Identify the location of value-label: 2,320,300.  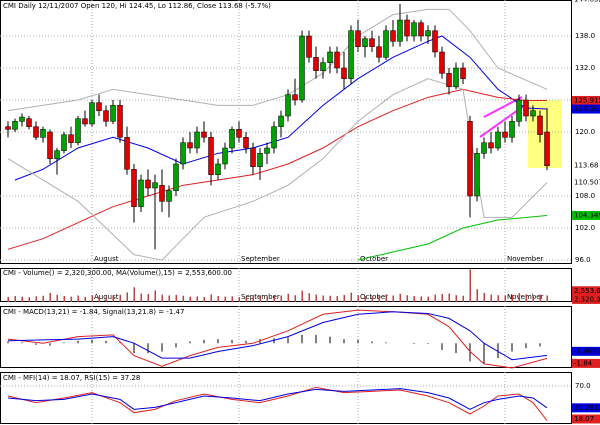
(587, 299).